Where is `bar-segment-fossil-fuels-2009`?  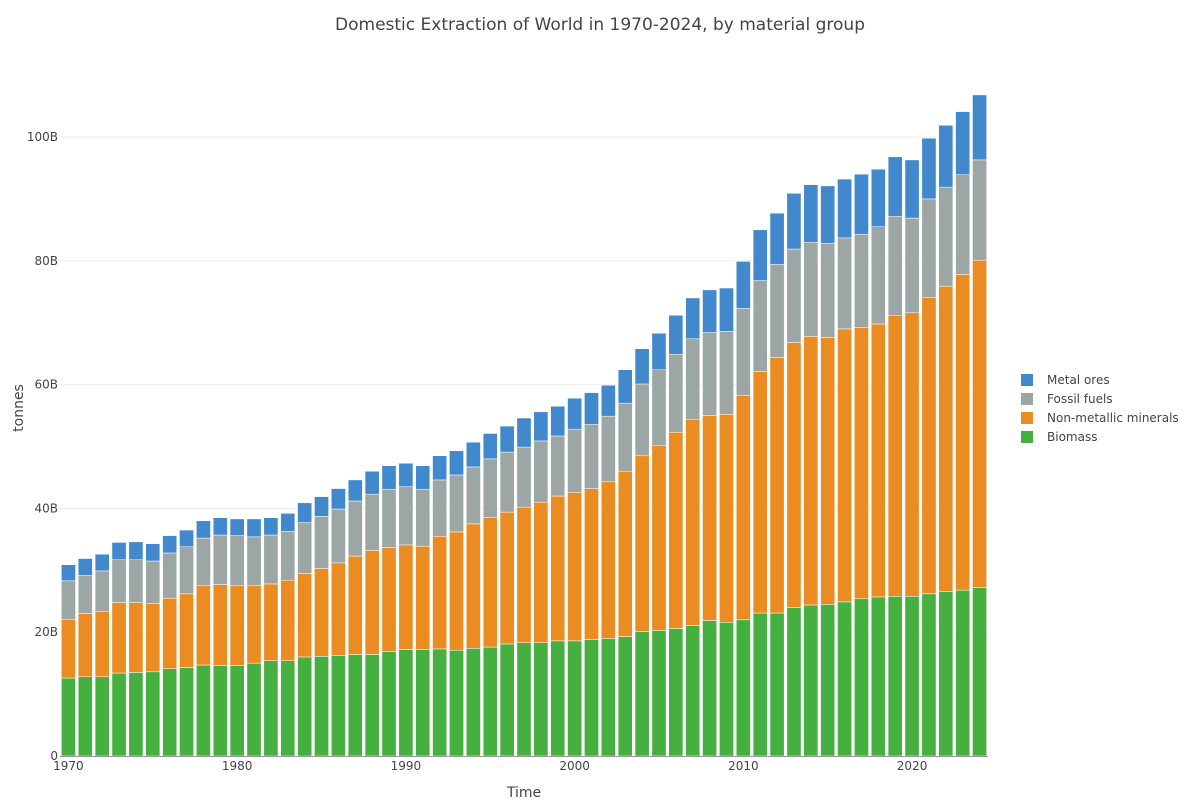
bar-segment-fossil-fuels-2009 is located at coordinates (726, 373).